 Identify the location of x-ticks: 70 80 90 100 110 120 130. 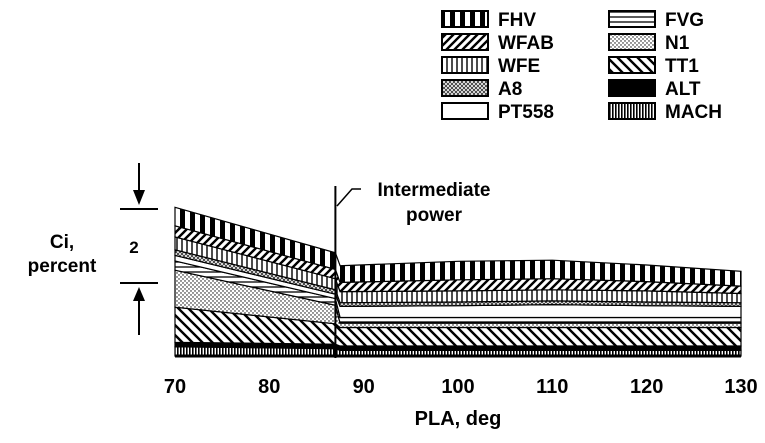
(461, 387).